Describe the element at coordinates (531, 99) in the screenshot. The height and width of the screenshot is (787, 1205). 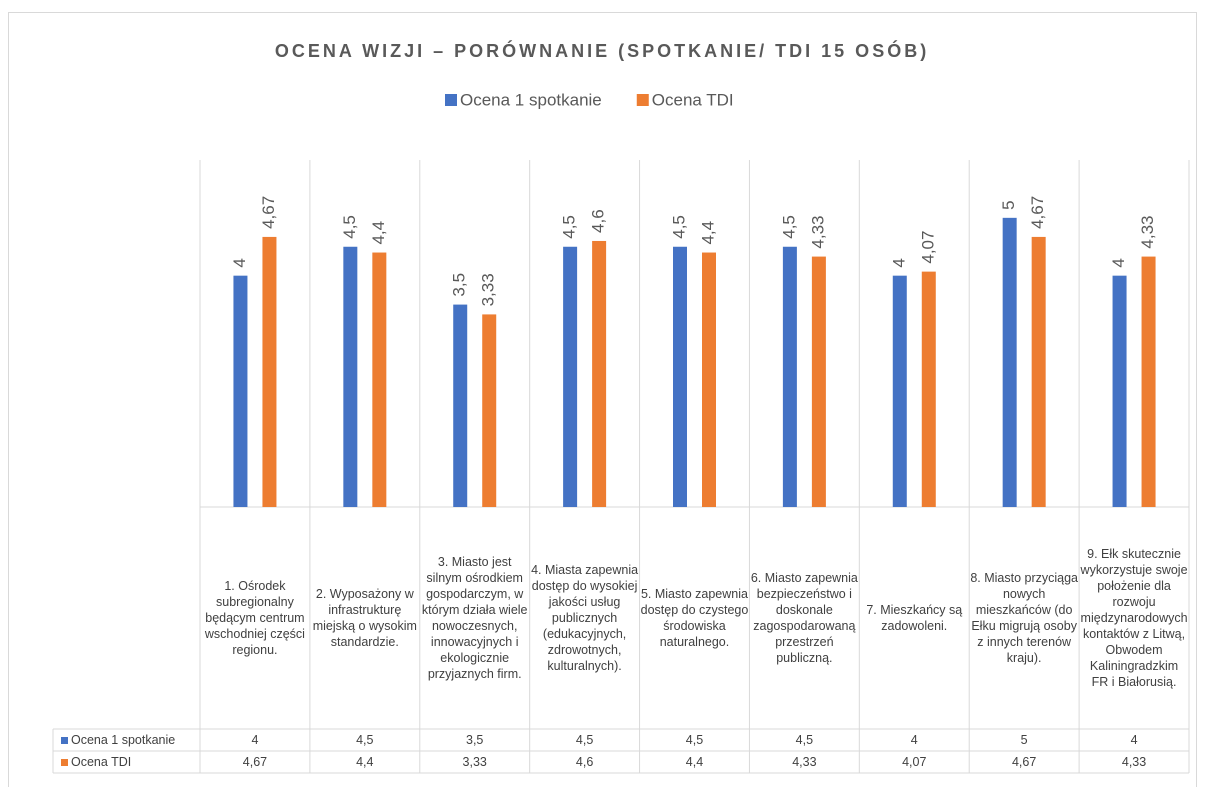
I see `legend-label: Ocena 1 spotkanie` at that location.